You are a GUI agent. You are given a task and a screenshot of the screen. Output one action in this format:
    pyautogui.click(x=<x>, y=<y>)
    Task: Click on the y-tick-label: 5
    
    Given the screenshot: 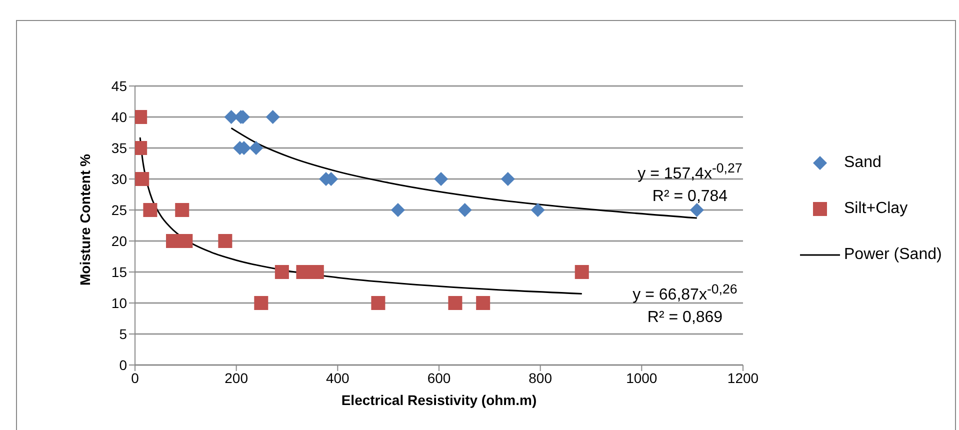 What is the action you would take?
    pyautogui.click(x=123, y=334)
    